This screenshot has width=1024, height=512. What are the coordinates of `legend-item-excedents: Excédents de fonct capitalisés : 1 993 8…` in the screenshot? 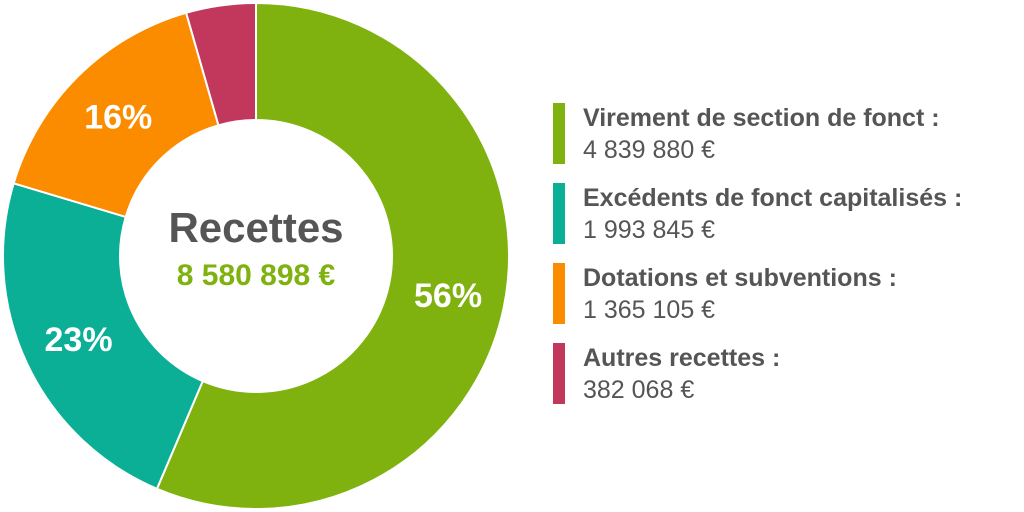 It's located at (788, 223).